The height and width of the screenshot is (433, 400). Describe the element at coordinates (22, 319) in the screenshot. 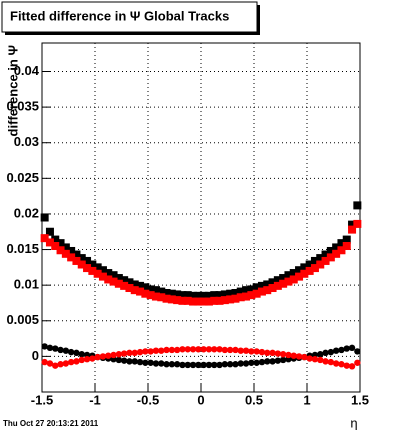

I see `y-tick-label: 0.005` at that location.